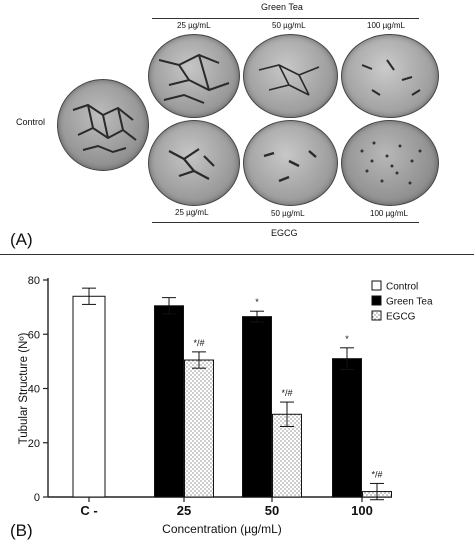 The width and height of the screenshot is (474, 550). What do you see at coordinates (386, 25) in the screenshot?
I see `top-conc-label-100: 100 µg/mL` at bounding box center [386, 25].